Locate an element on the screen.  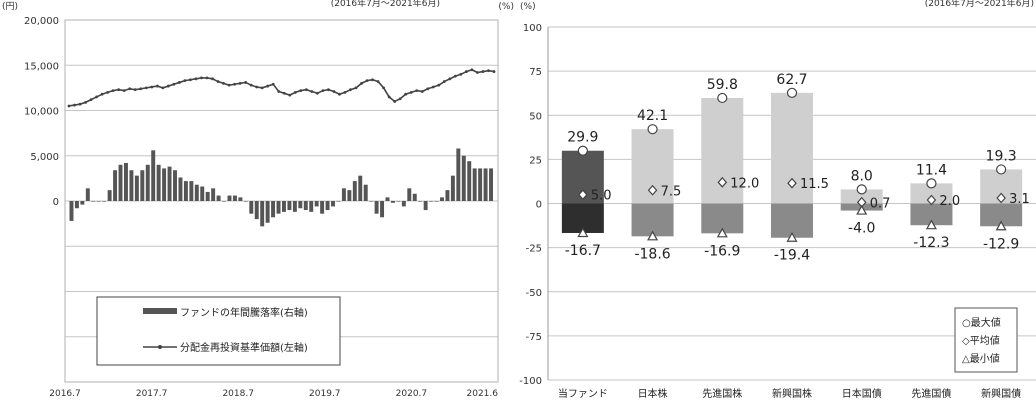
max-value-label: 59.8 is located at coordinates (722, 85).